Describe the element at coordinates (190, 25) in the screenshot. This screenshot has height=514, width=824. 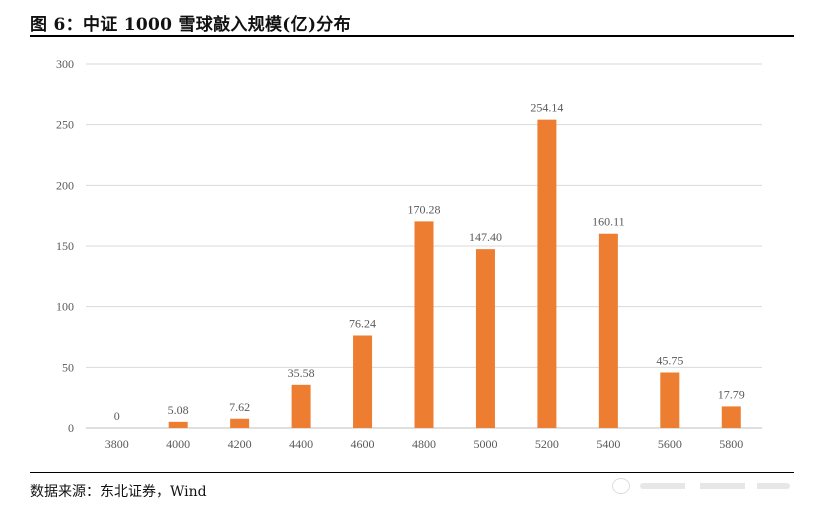
I see `figure-title: 图 6：中证 1000 雪球敲入规模(亿)分布` at that location.